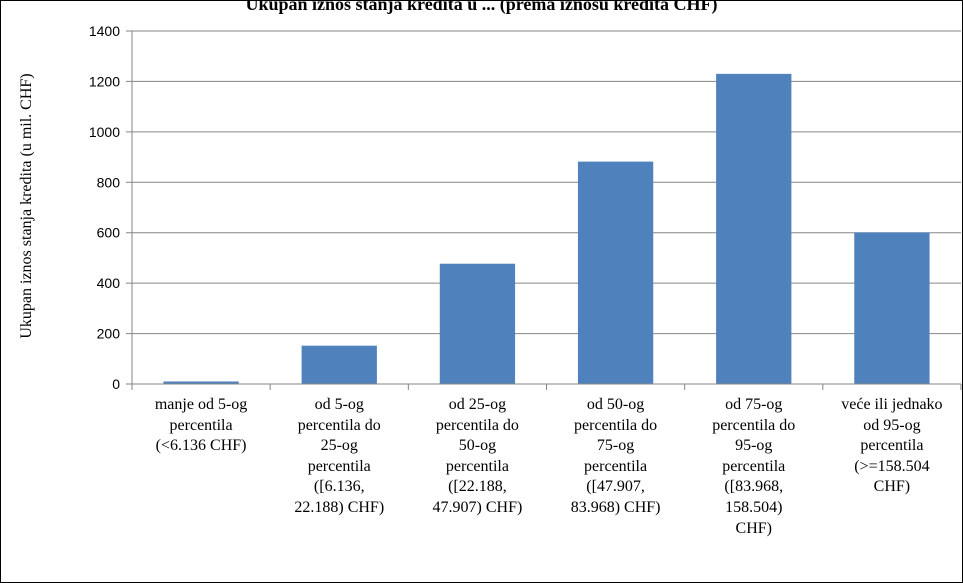 The height and width of the screenshot is (583, 963). Describe the element at coordinates (109, 334) in the screenshot. I see `y-tick-label: 200` at that location.